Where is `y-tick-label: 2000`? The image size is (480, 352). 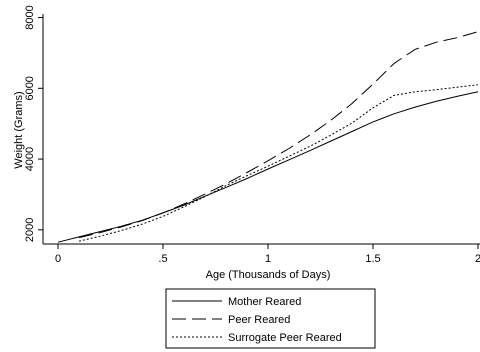
y-tick-label: 2000 is located at coordinates (30, 230).